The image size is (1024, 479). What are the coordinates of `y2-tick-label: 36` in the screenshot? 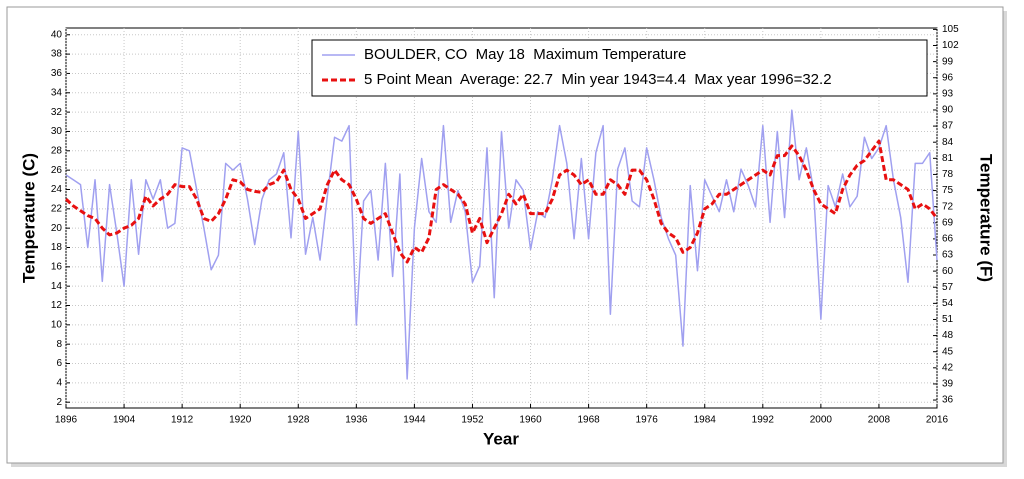 It's located at (948, 400).